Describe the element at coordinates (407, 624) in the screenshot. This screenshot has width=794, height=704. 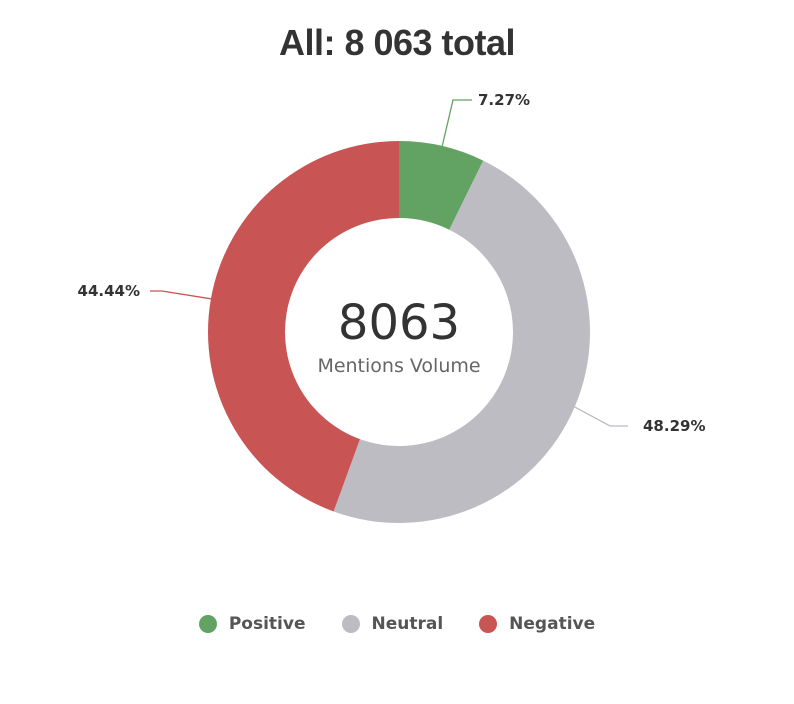
I see `legend-label: Neutral` at that location.